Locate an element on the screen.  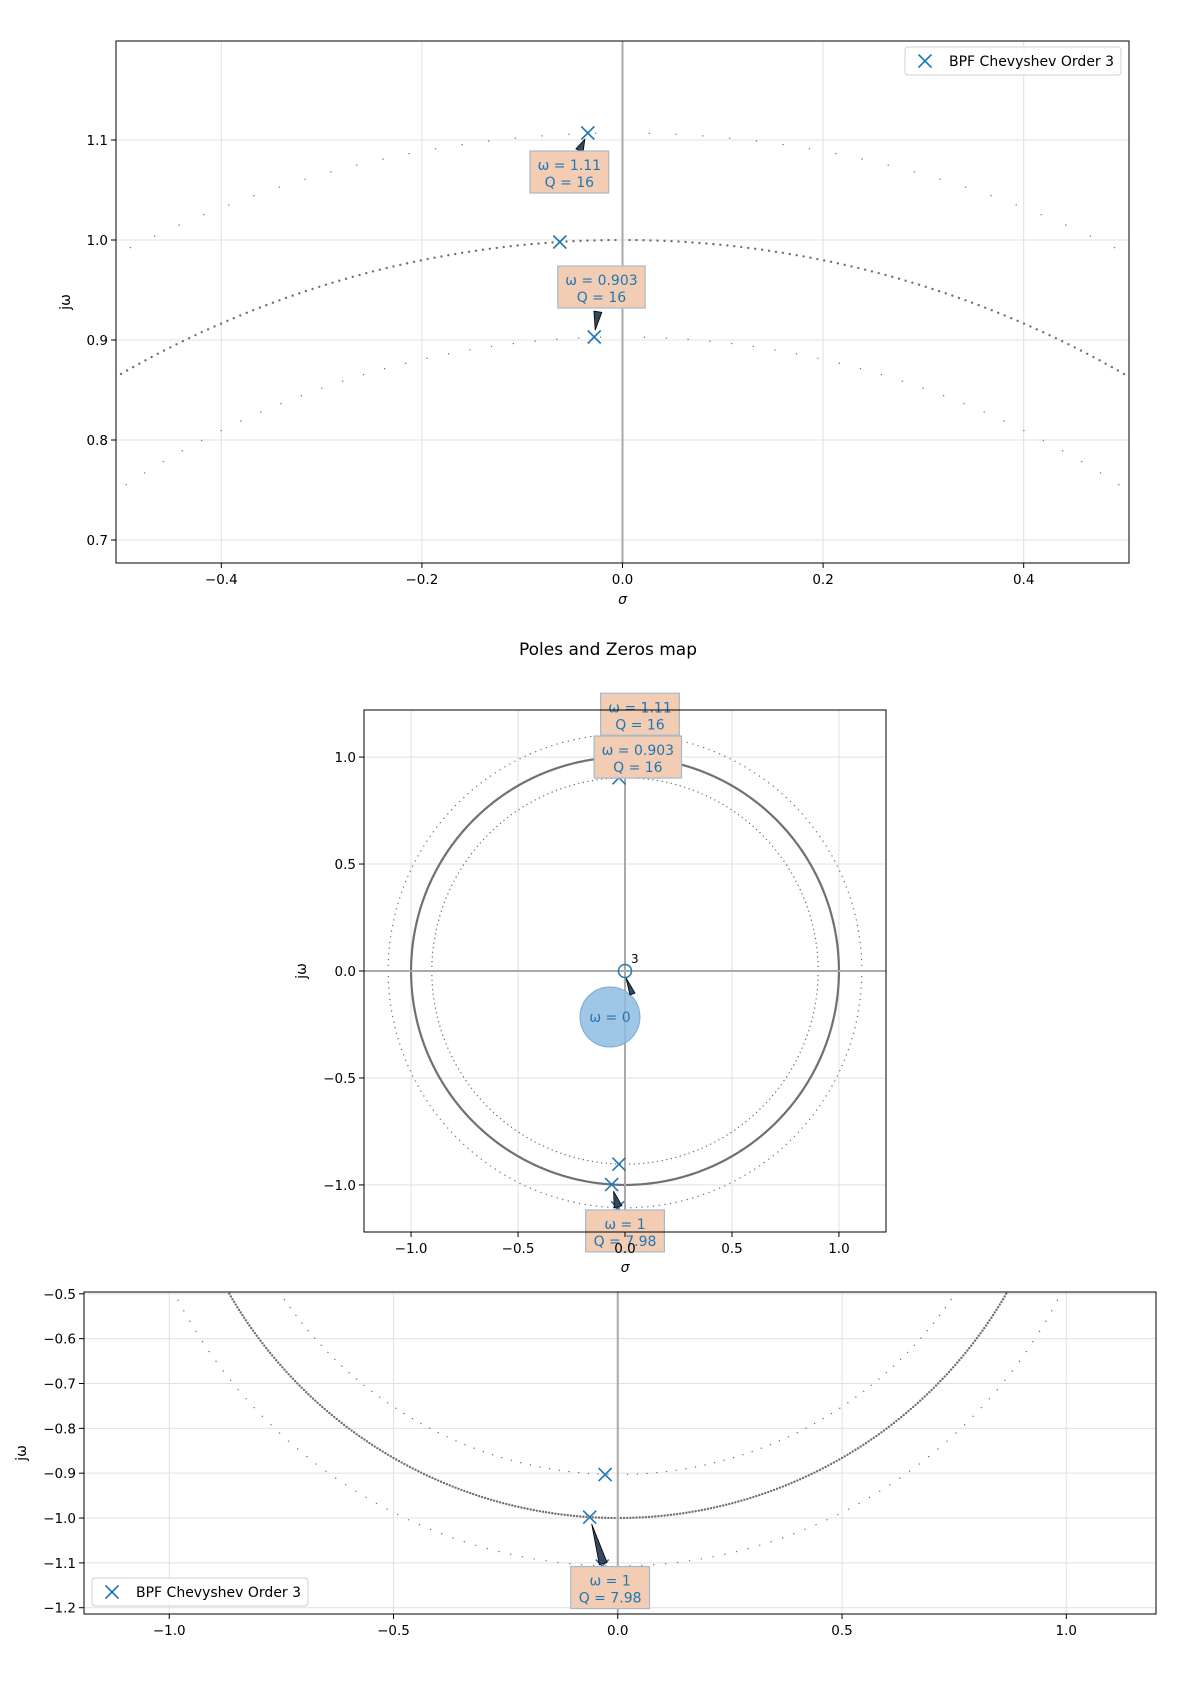
plot-area: ω = 0 3 is located at coordinates (625, 971).